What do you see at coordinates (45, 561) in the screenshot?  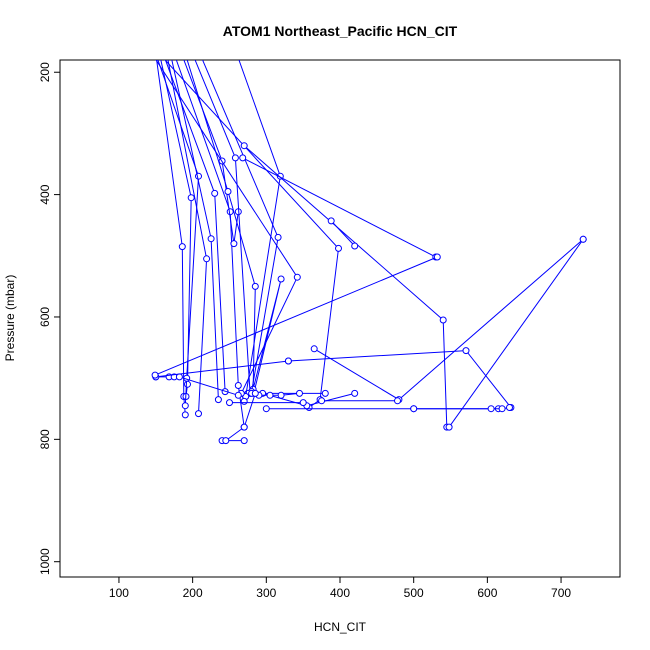 I see `y-tick-label: 1000` at bounding box center [45, 561].